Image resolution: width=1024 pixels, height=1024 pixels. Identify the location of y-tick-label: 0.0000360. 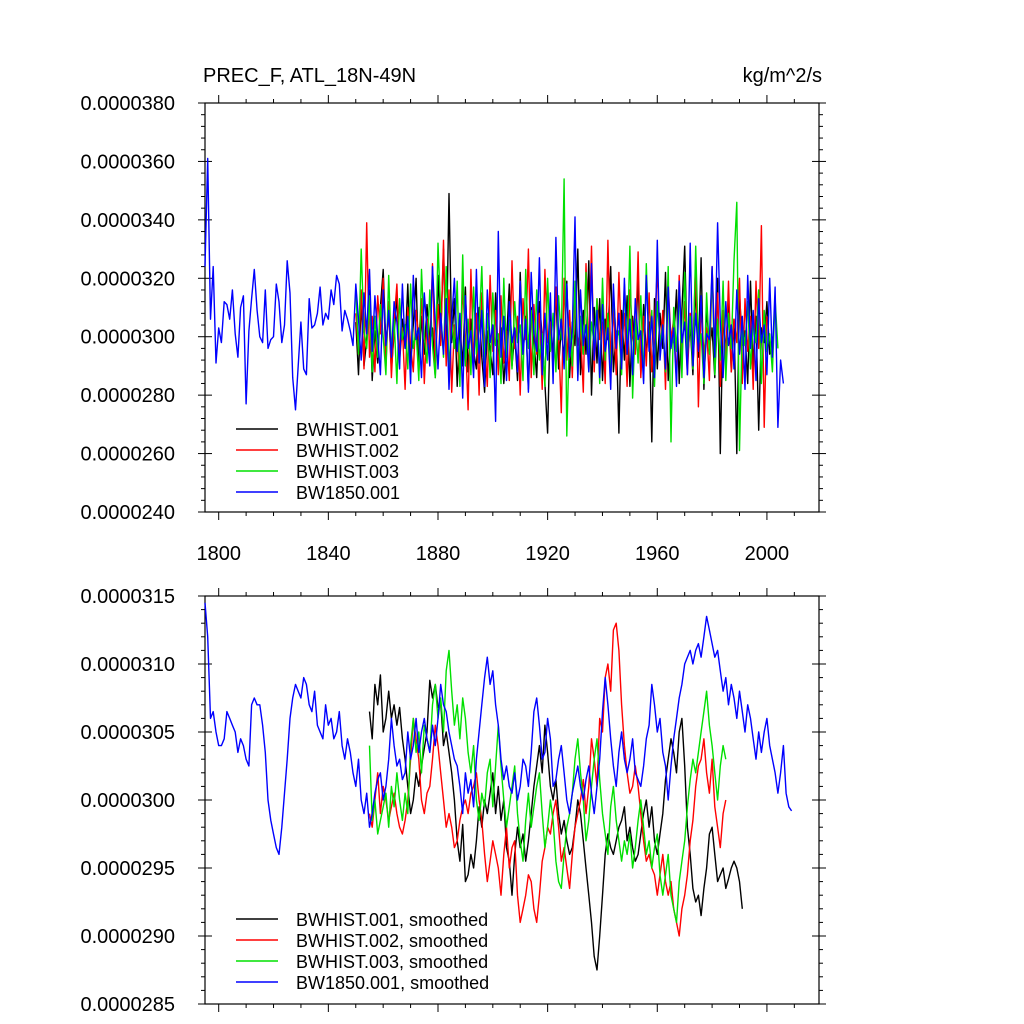
(127, 162).